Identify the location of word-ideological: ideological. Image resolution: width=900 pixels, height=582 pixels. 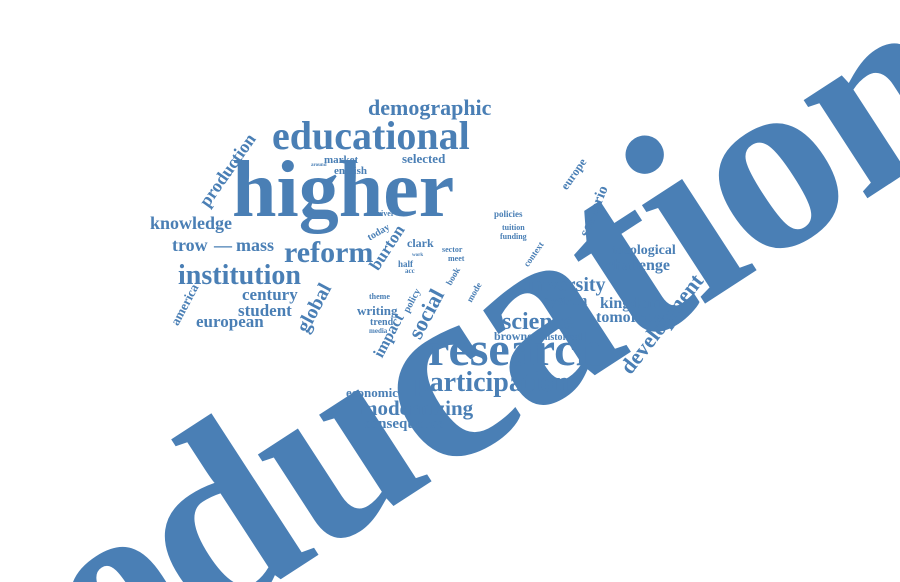
(644, 250).